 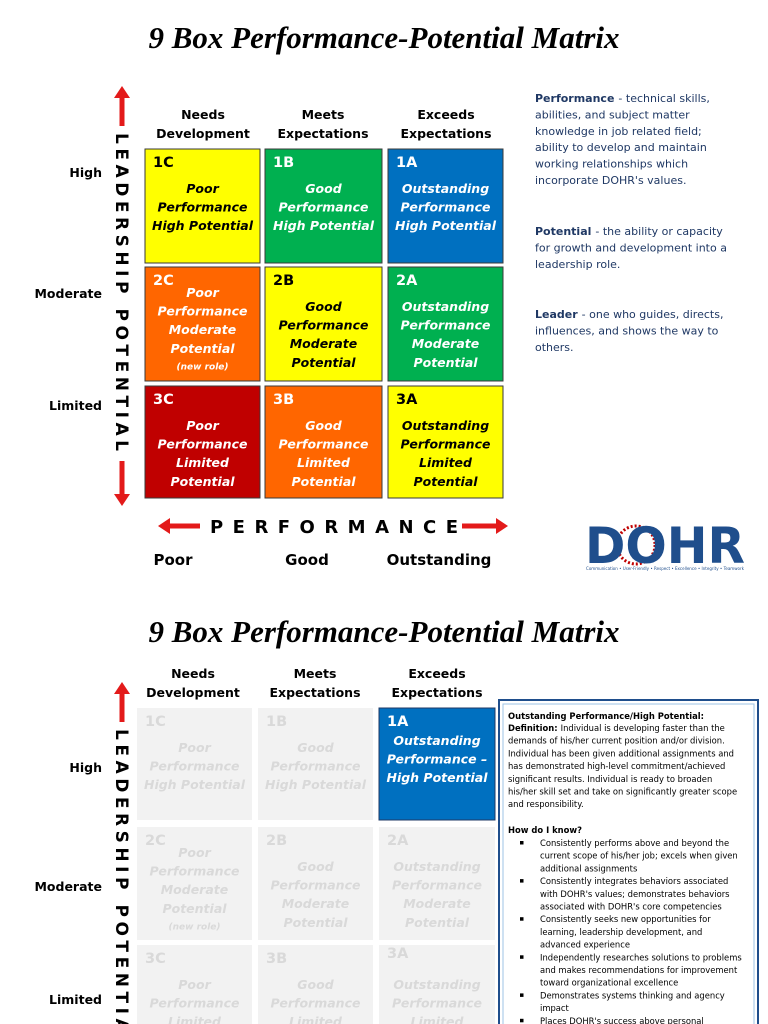 What do you see at coordinates (383, 37) in the screenshot?
I see `matrix-title: 9 Box Performance-Potential Matrix` at bounding box center [383, 37].